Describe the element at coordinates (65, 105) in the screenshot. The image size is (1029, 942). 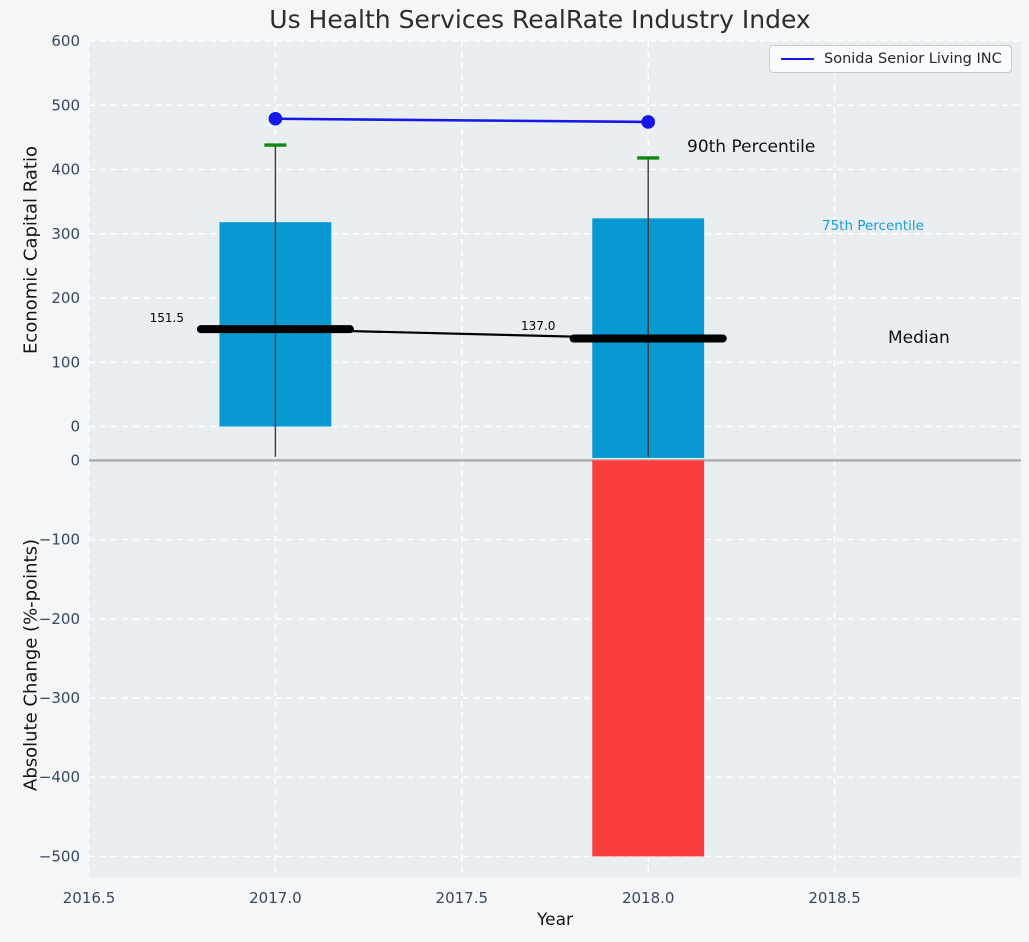
I see `y-tick-label: 500` at that location.